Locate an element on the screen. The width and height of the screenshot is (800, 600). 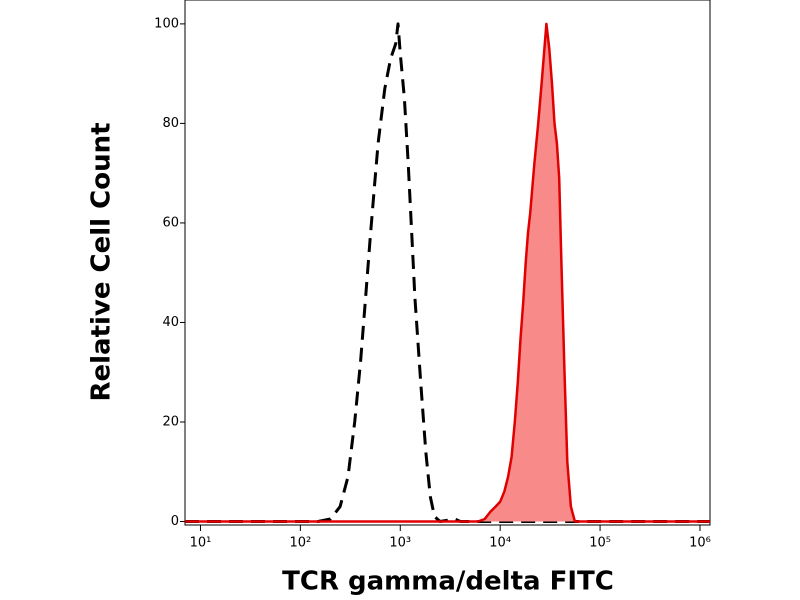
x-tick-label: 10¹ is located at coordinates (201, 543).